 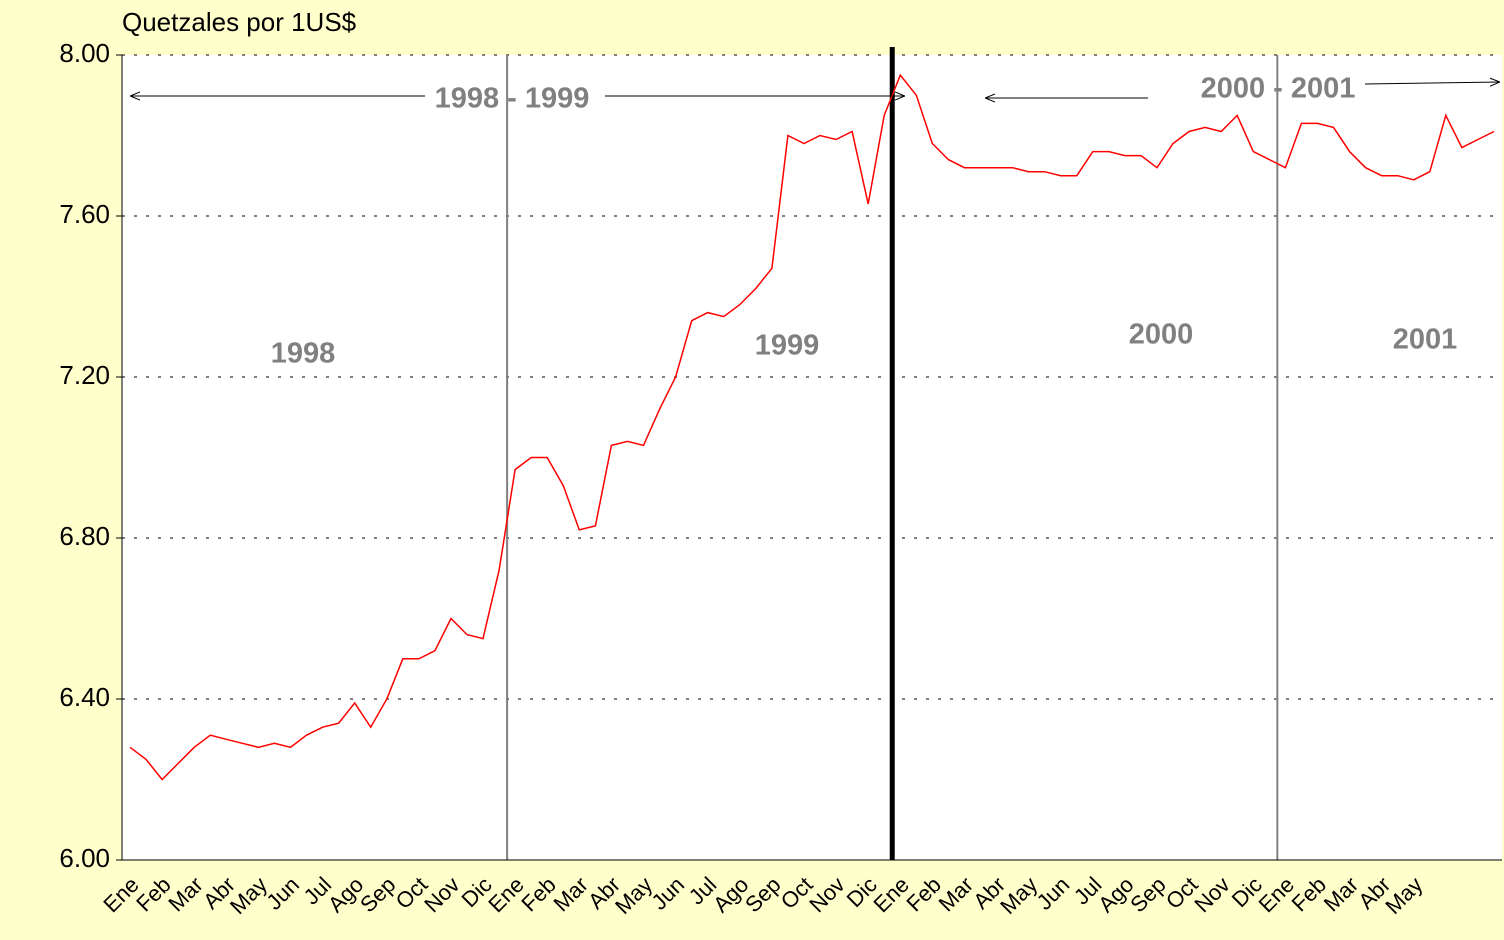 I want to click on y-tick-label: 7.20, so click(x=84, y=375).